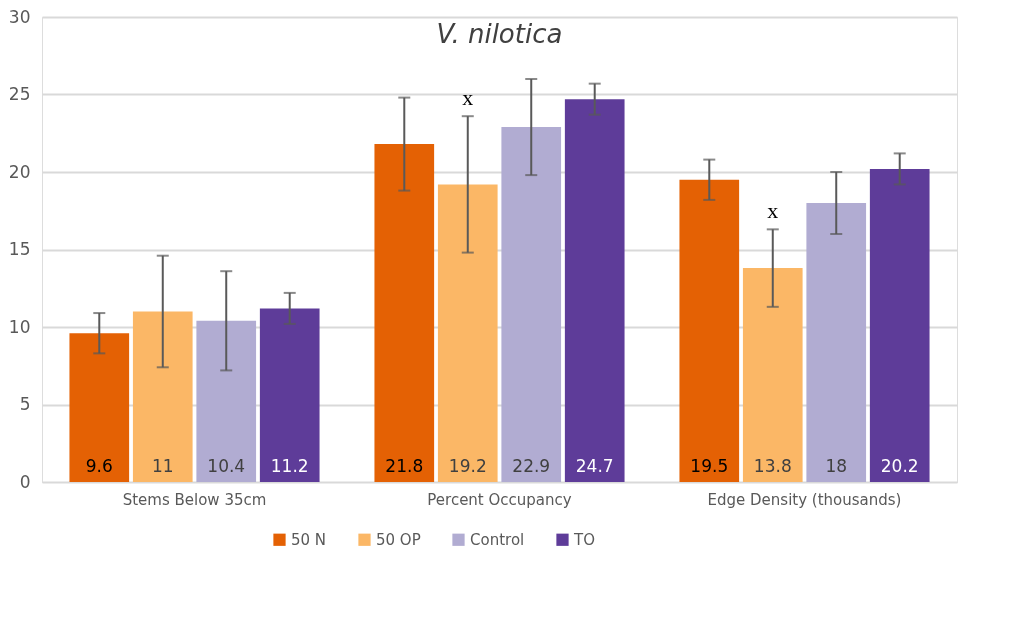 Image resolution: width=1021 pixels, height=617 pixels. Describe the element at coordinates (467, 466) in the screenshot. I see `data-label: 19.2` at that location.